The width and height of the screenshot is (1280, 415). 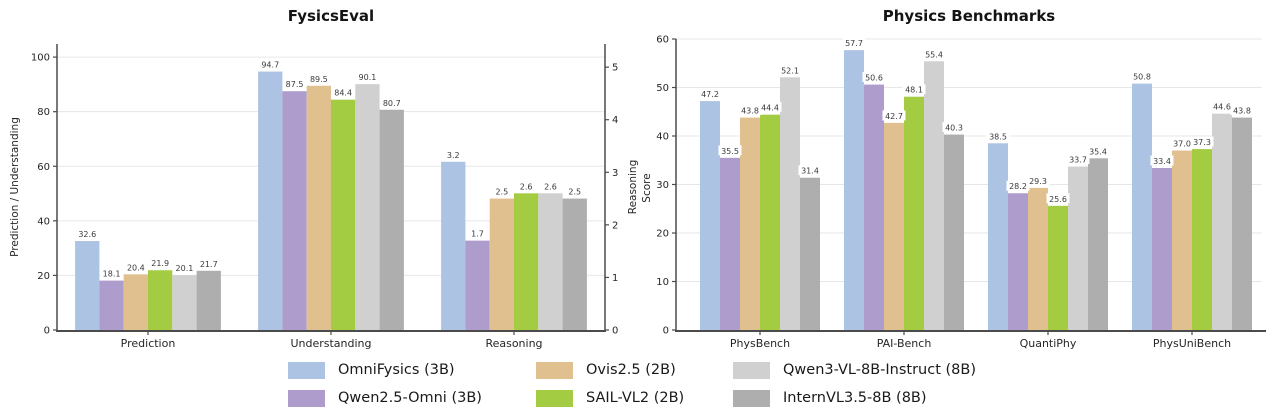 What do you see at coordinates (998, 136) in the screenshot?
I see `bar-value-label: 38.5` at bounding box center [998, 136].